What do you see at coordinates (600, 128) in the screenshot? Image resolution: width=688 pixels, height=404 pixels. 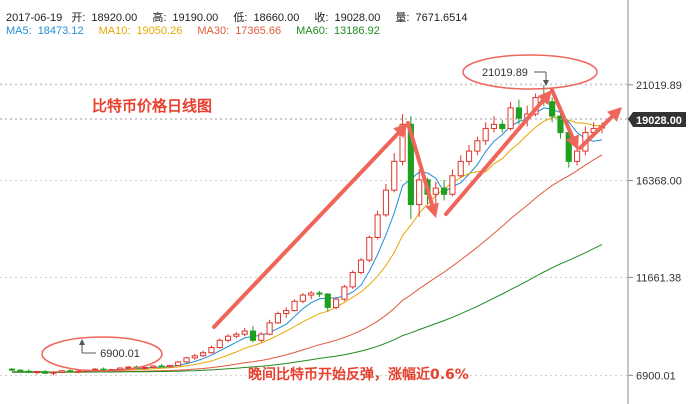 I see `arrow-rebound` at bounding box center [600, 128].